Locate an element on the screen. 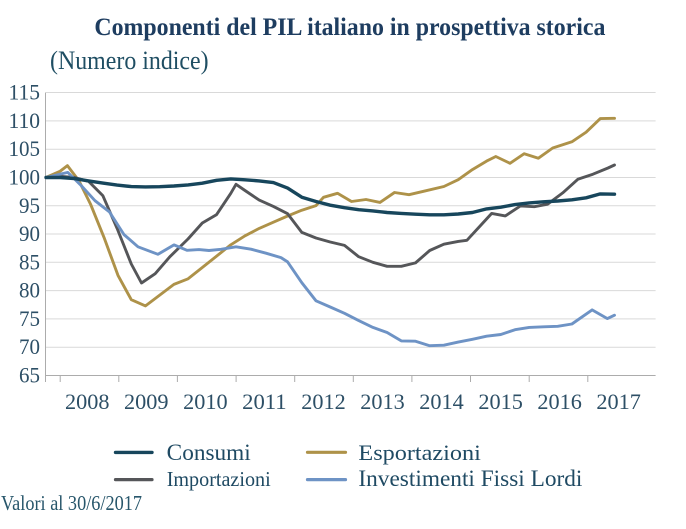 This screenshot has height=529, width=686. svg-text: 115 is located at coordinates (25, 92).